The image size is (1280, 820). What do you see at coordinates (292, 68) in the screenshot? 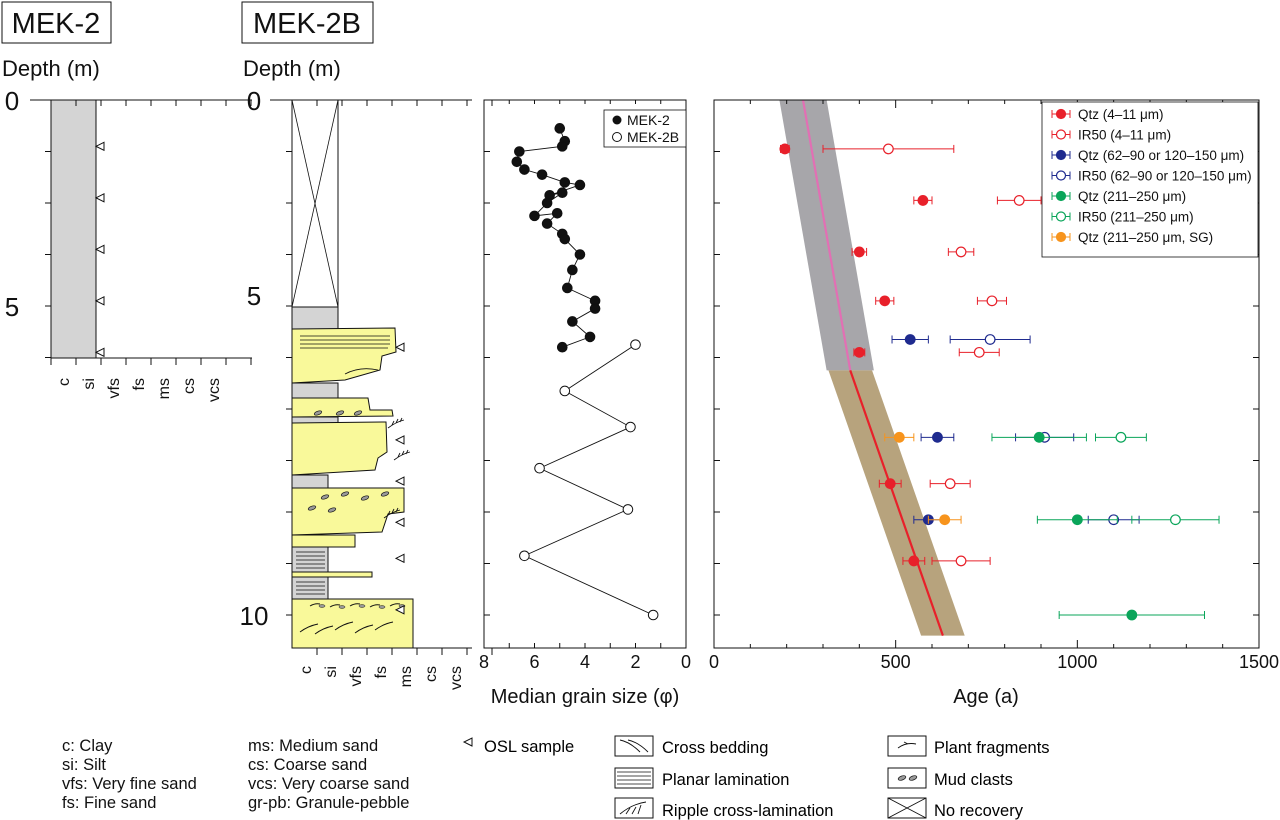
I see `mek2b-depth-label: Depth (m)` at bounding box center [292, 68].